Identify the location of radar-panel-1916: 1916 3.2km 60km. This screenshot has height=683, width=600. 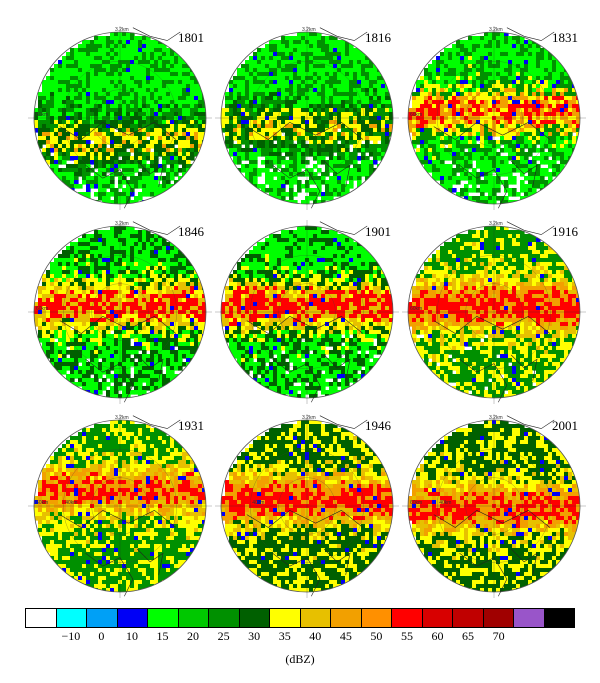
(494, 312).